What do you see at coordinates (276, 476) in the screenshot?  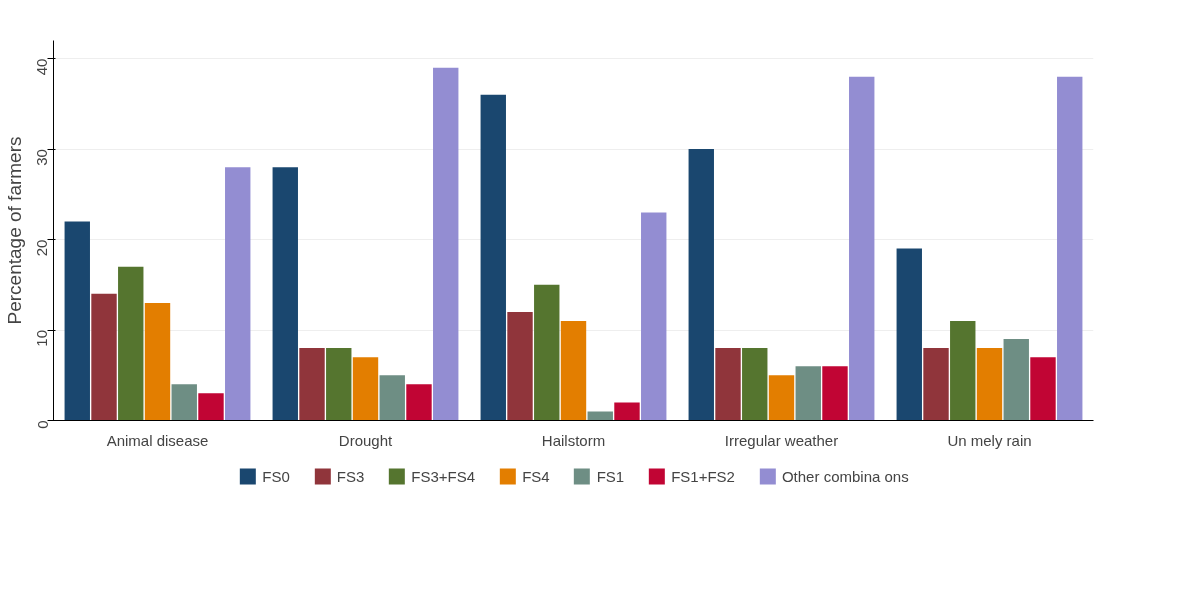 I see `legend-label: FS0` at bounding box center [276, 476].